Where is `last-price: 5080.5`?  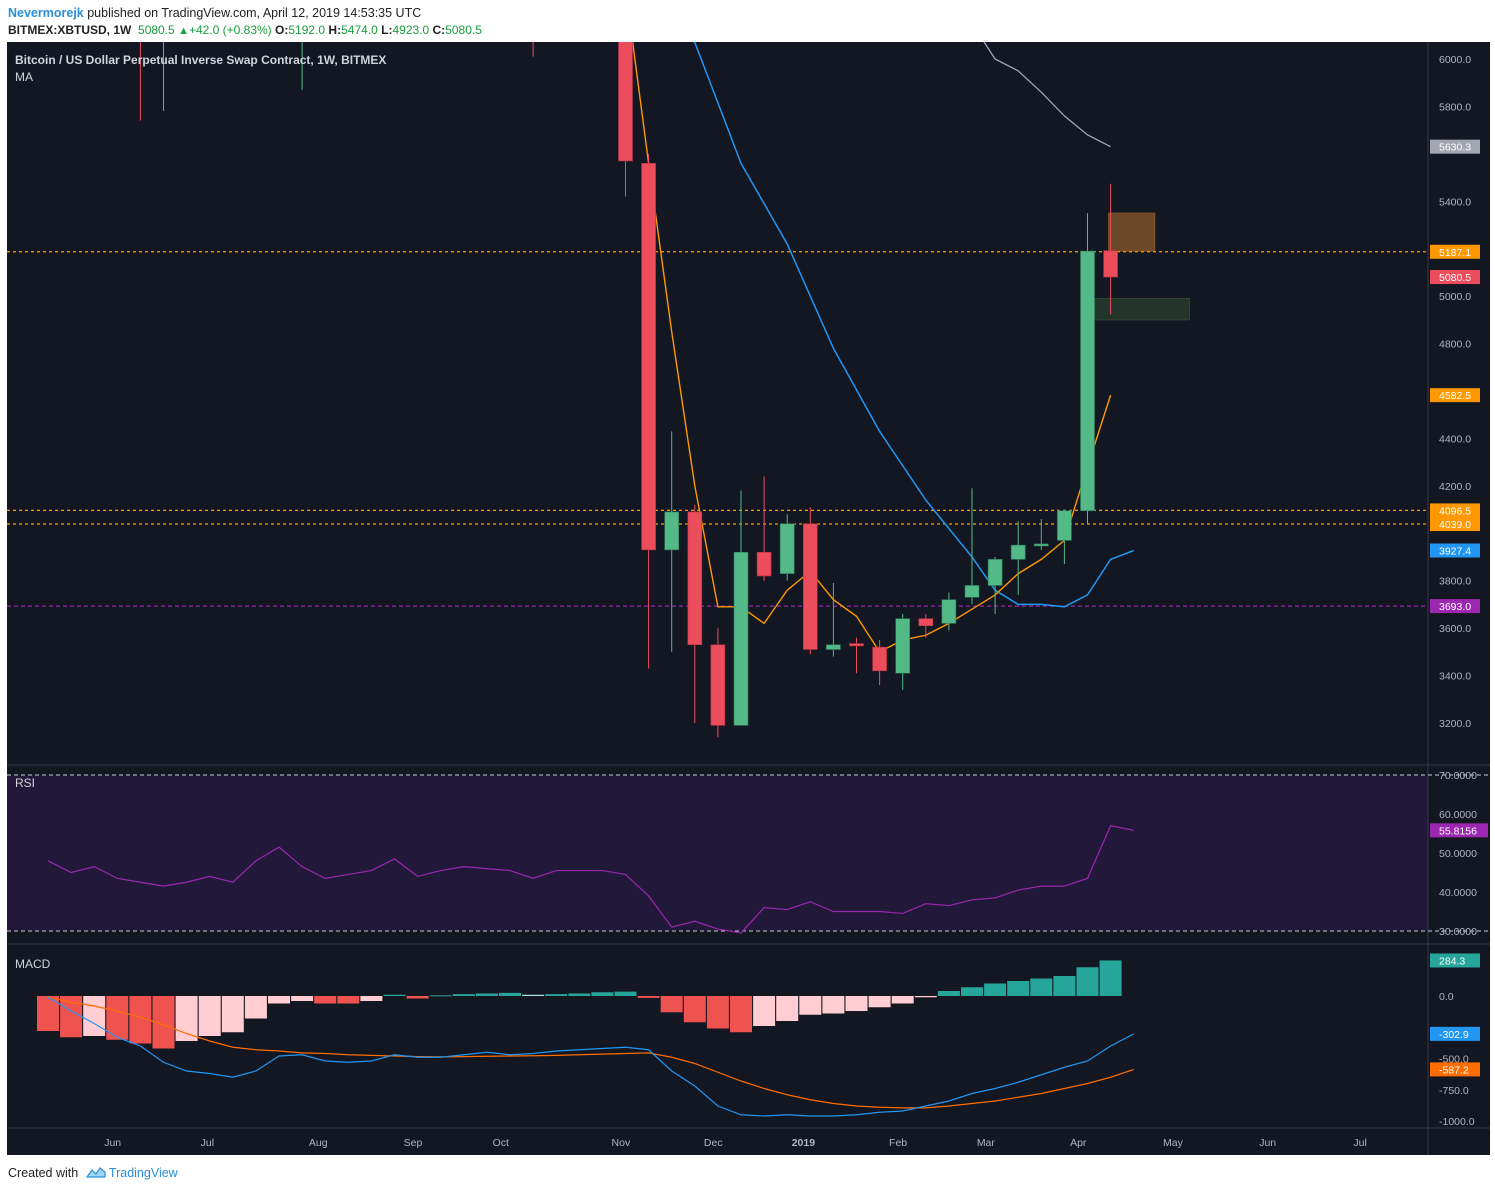 last-price: 5080.5 is located at coordinates (156, 30).